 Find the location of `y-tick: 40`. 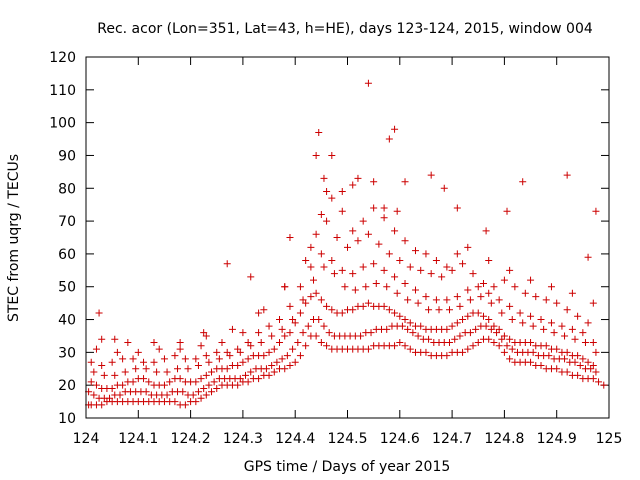

y-tick: 40 is located at coordinates (333, 321).